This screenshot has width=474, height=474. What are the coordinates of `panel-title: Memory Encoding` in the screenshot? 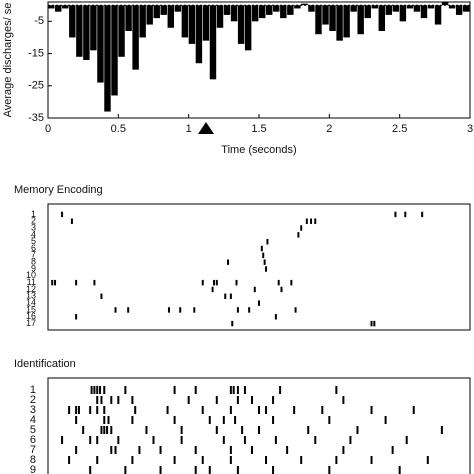 It's located at (58, 190).